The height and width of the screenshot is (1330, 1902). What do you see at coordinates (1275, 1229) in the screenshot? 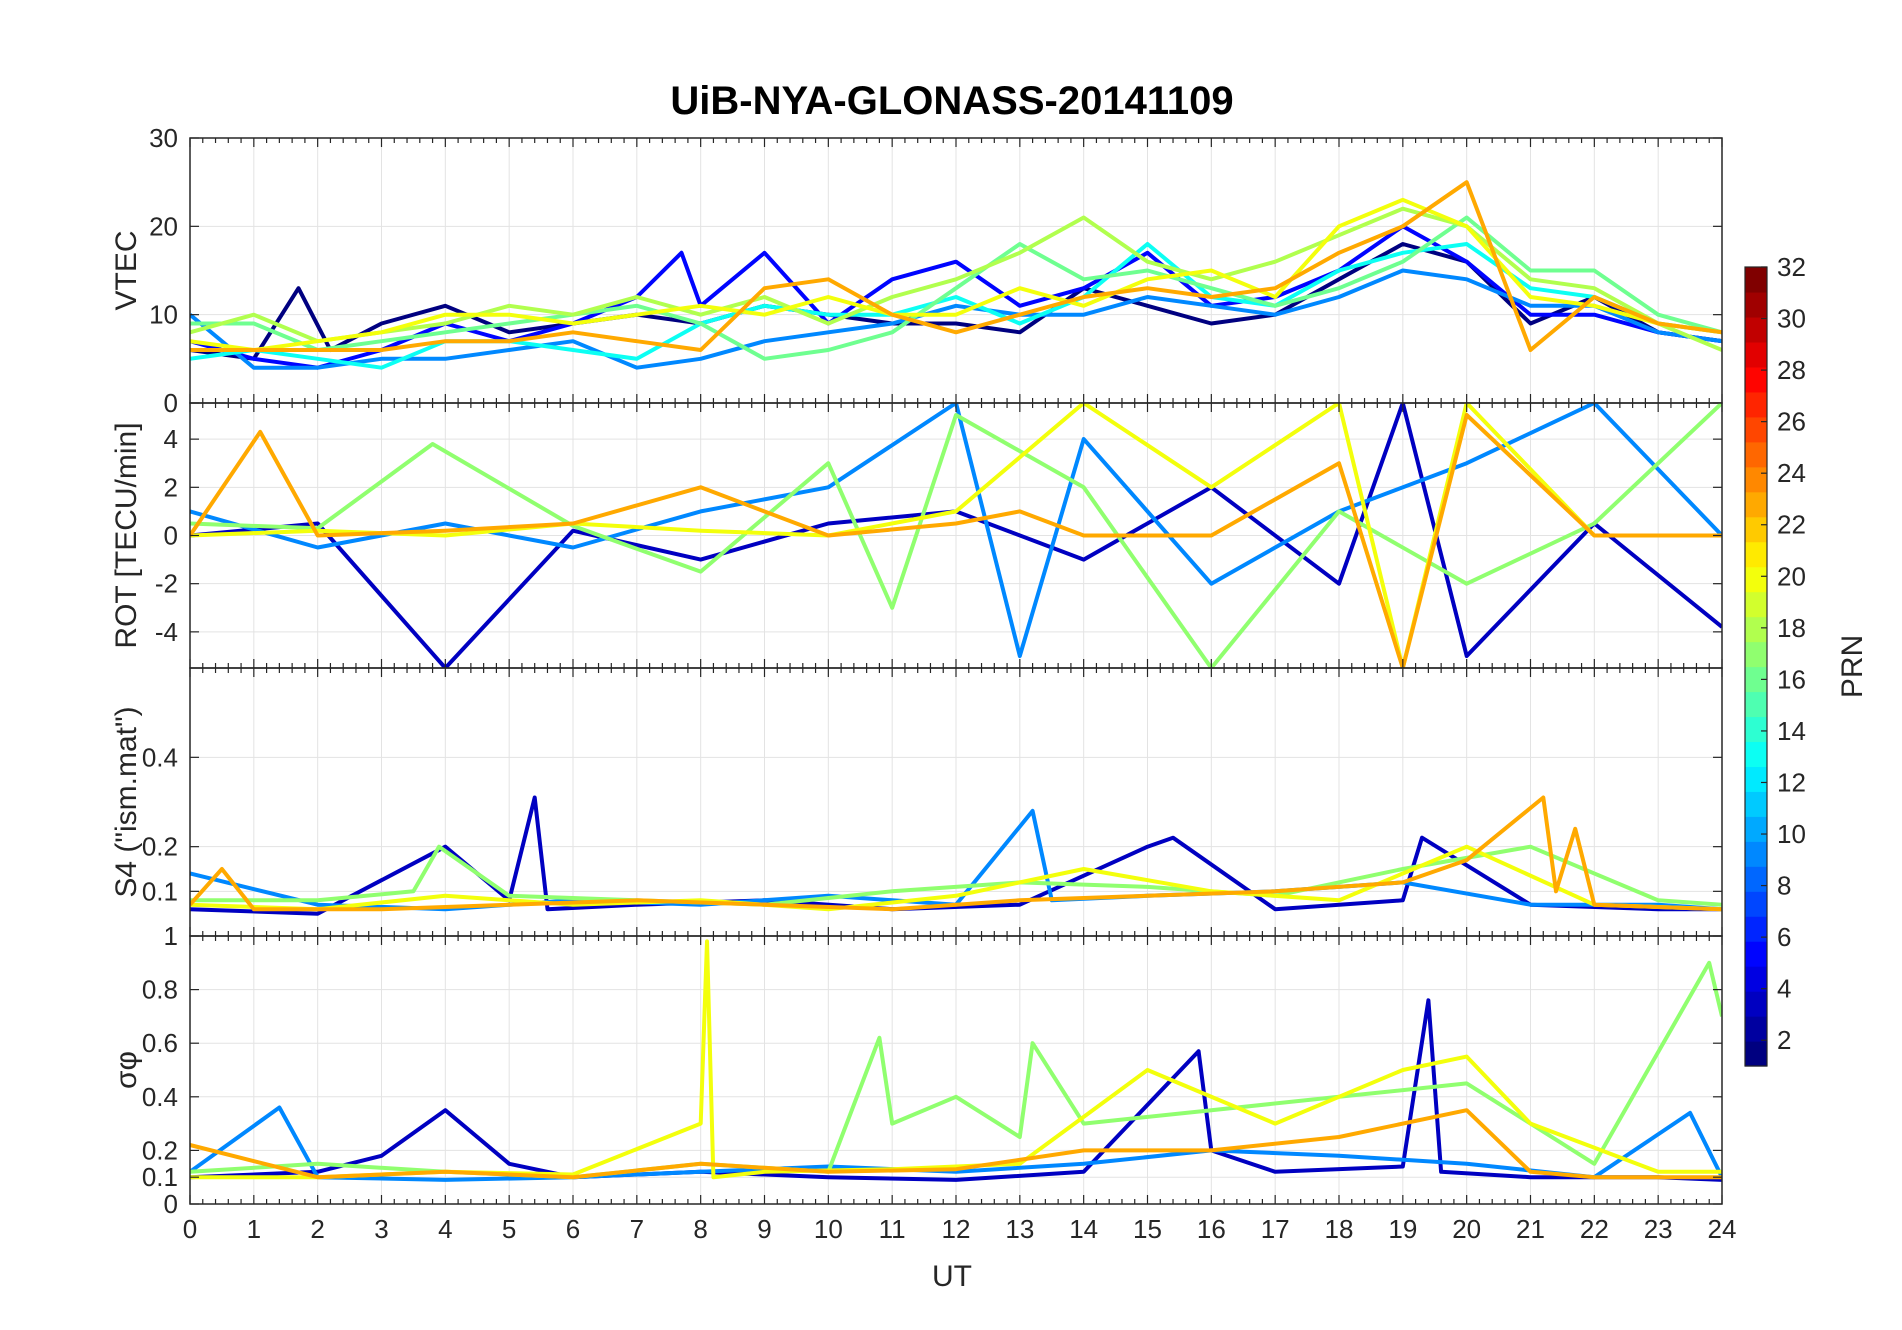
I see `x-tick-label: 17` at bounding box center [1275, 1229].